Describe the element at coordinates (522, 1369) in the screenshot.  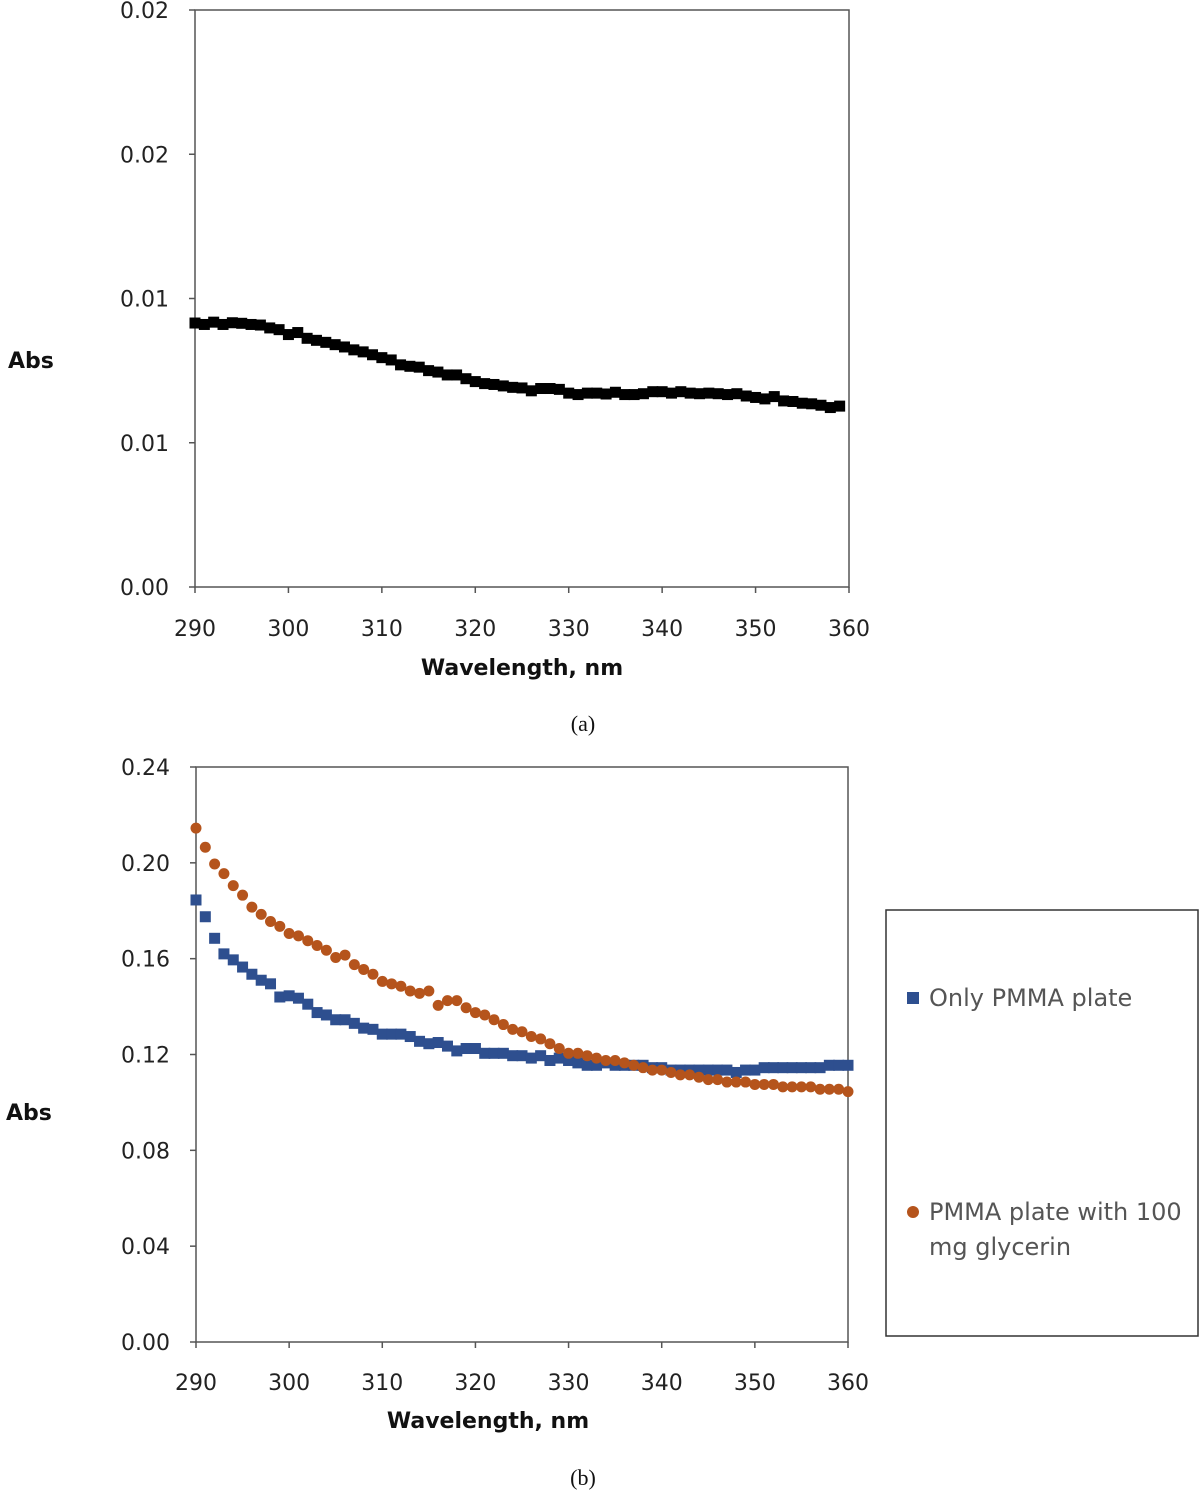
I see `chart-b-x-axis: 290 300 310 320 330 340 350 360` at that location.